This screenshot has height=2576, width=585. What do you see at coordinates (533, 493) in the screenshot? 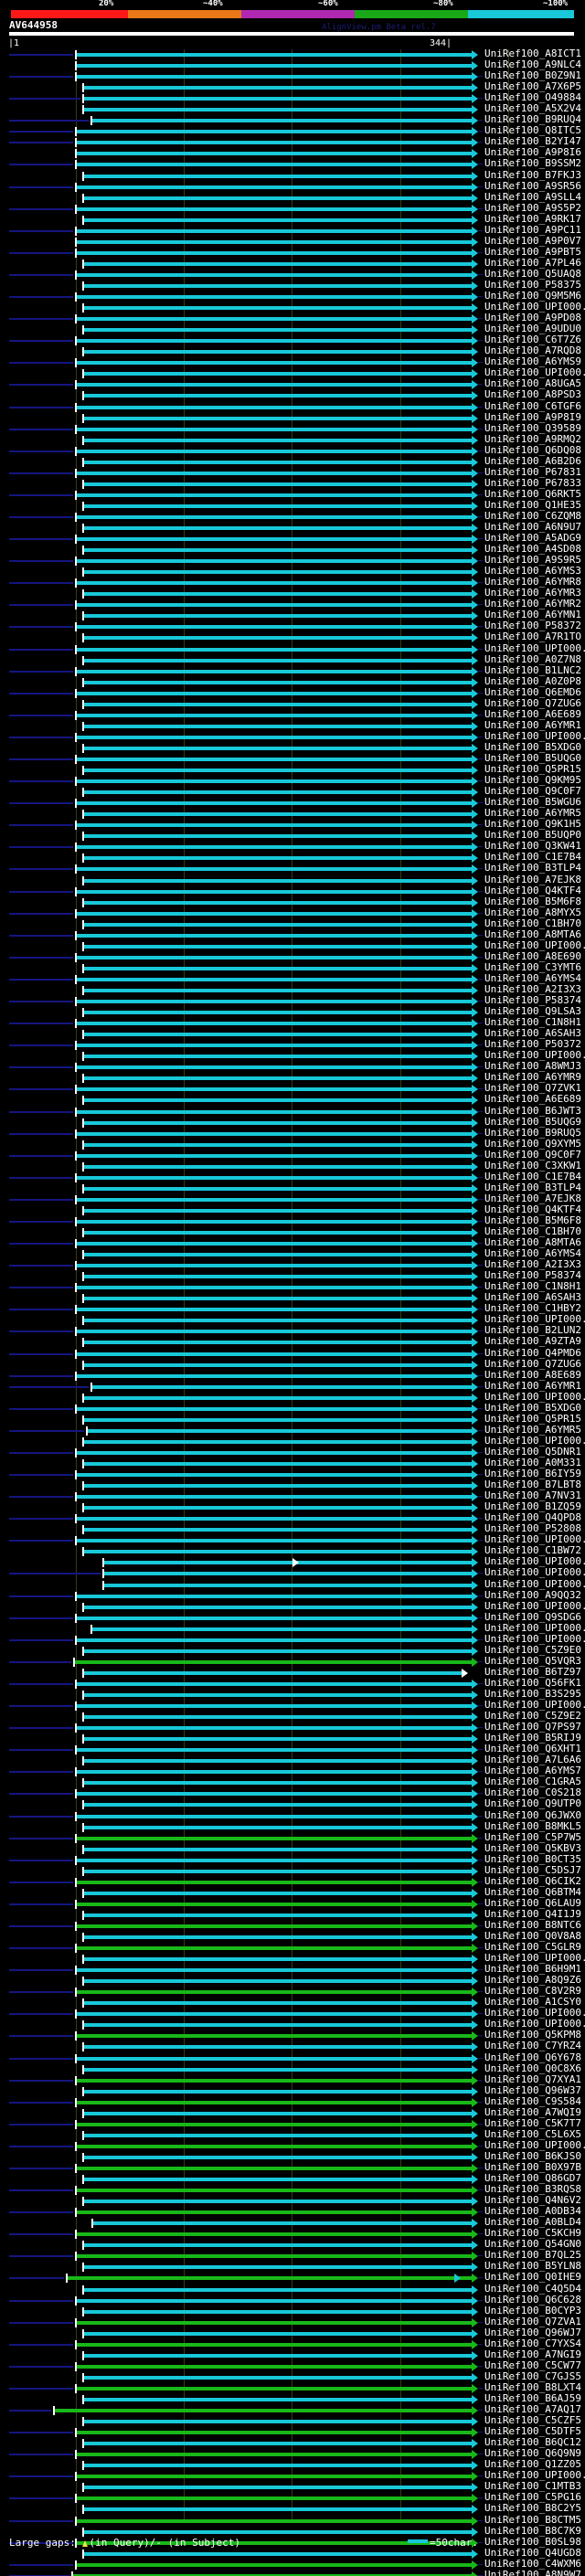
I see `hit-label: UniRef100_Q6RKT5` at bounding box center [533, 493].